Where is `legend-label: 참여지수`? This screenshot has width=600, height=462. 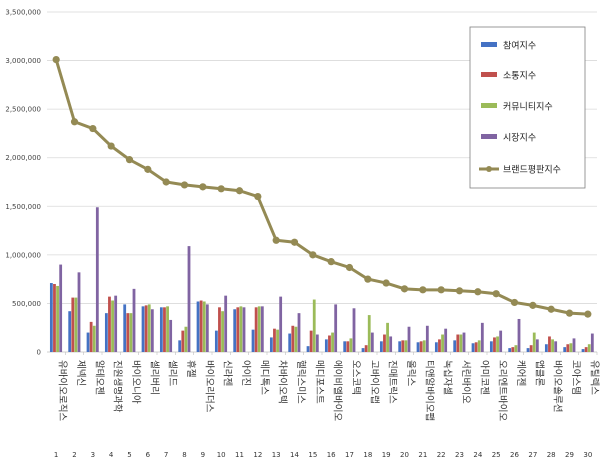 legend-label: 참여지수 is located at coordinates (519, 46).